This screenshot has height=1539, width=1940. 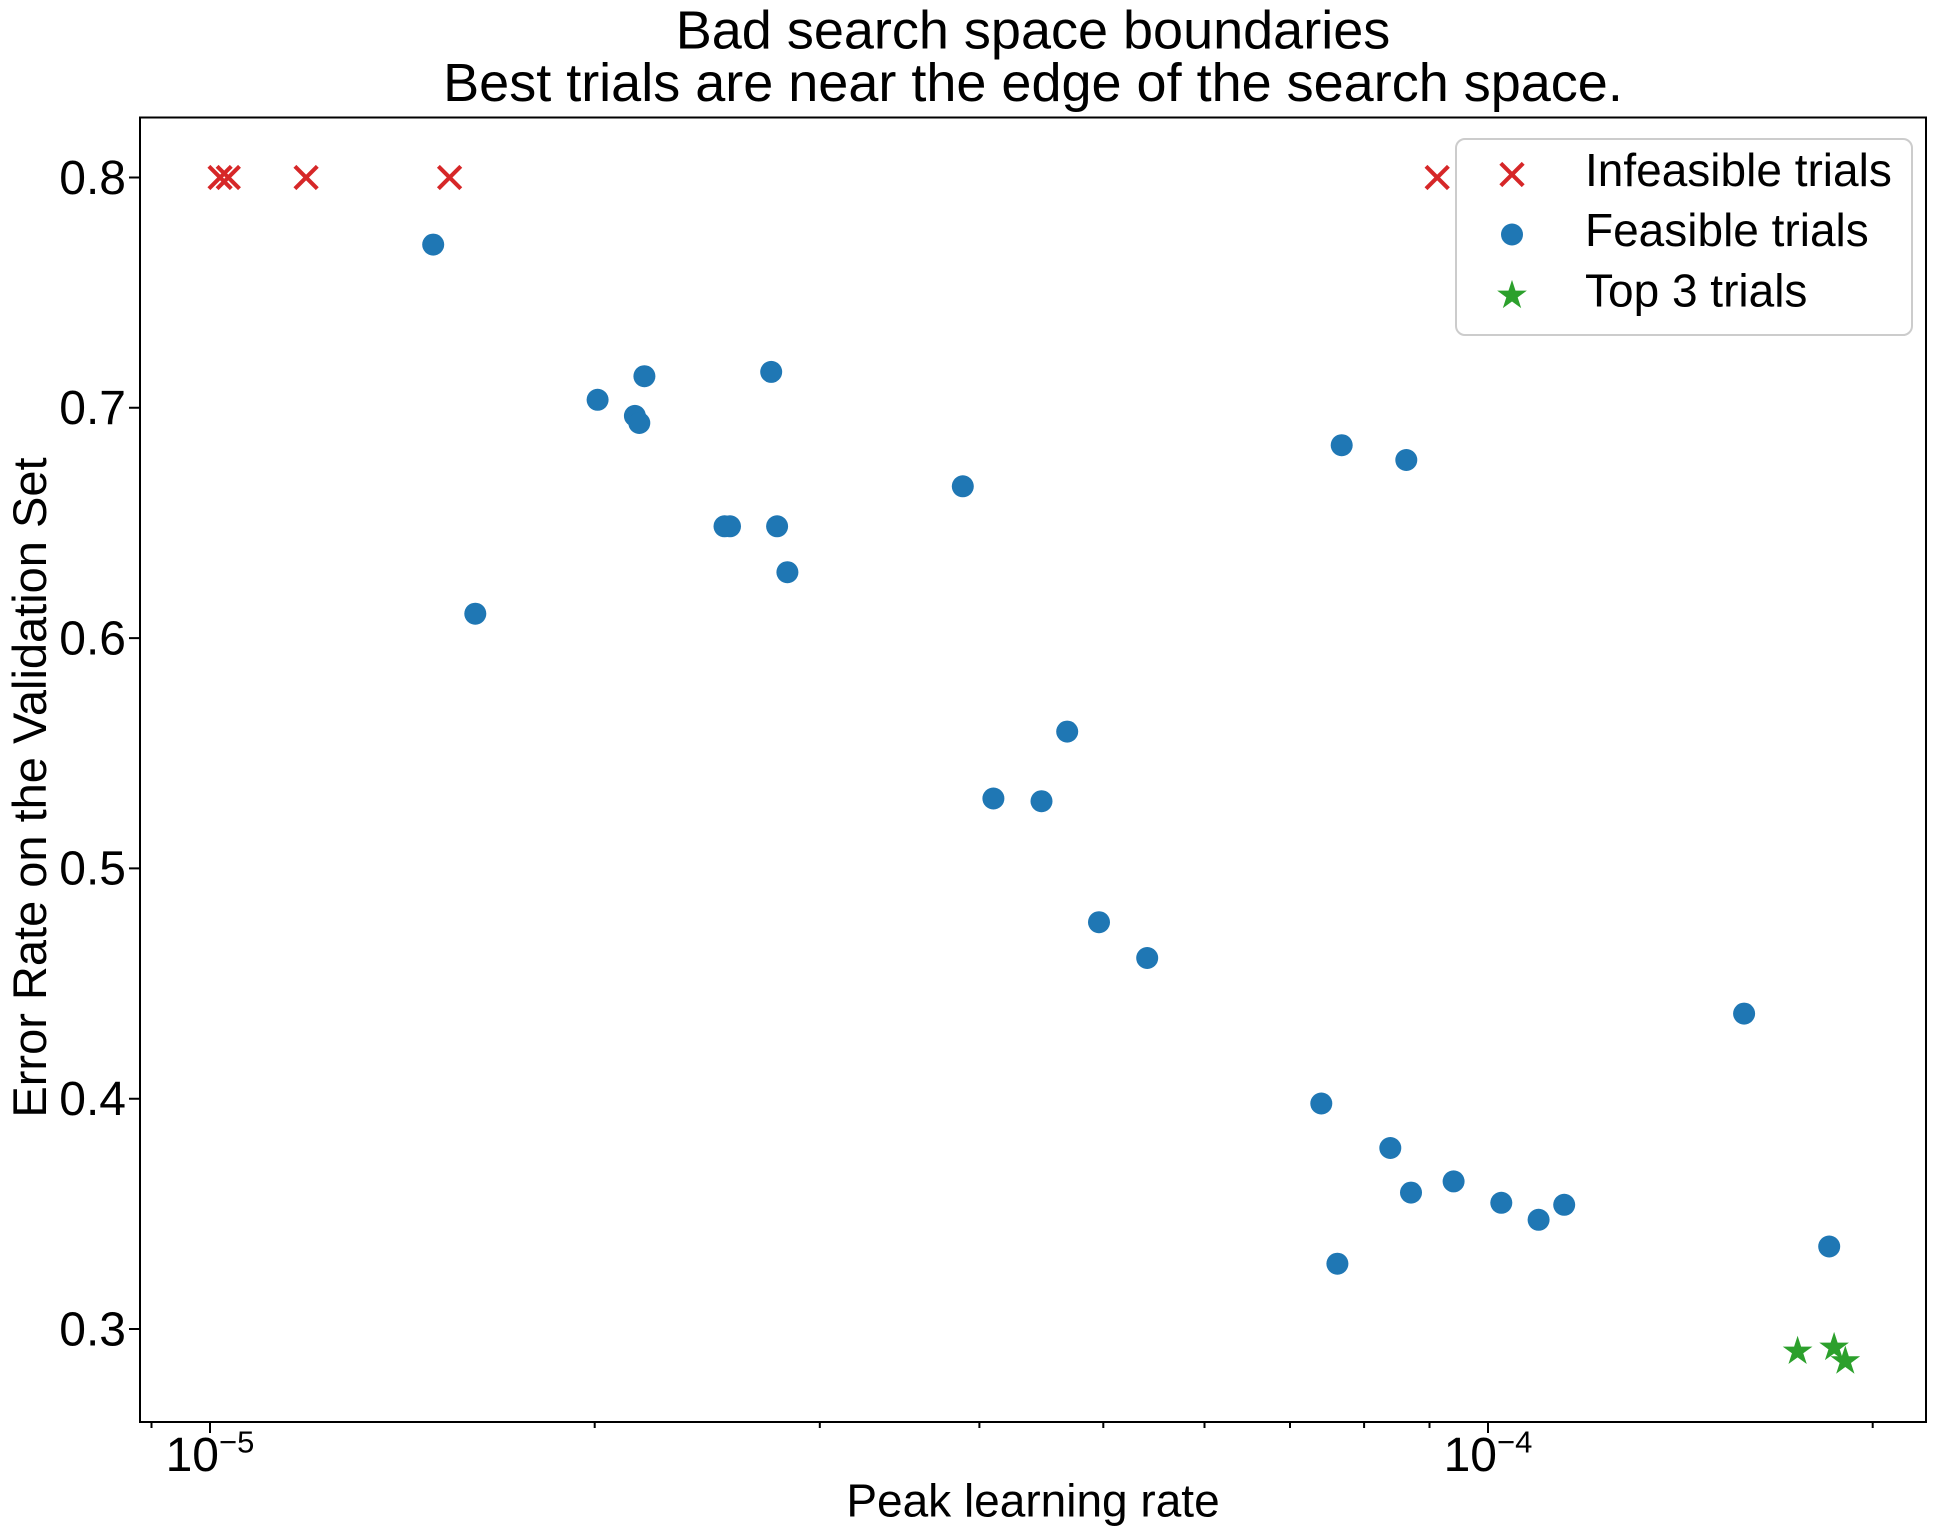 I want to click on svg-text: 0.5, so click(x=92, y=869).